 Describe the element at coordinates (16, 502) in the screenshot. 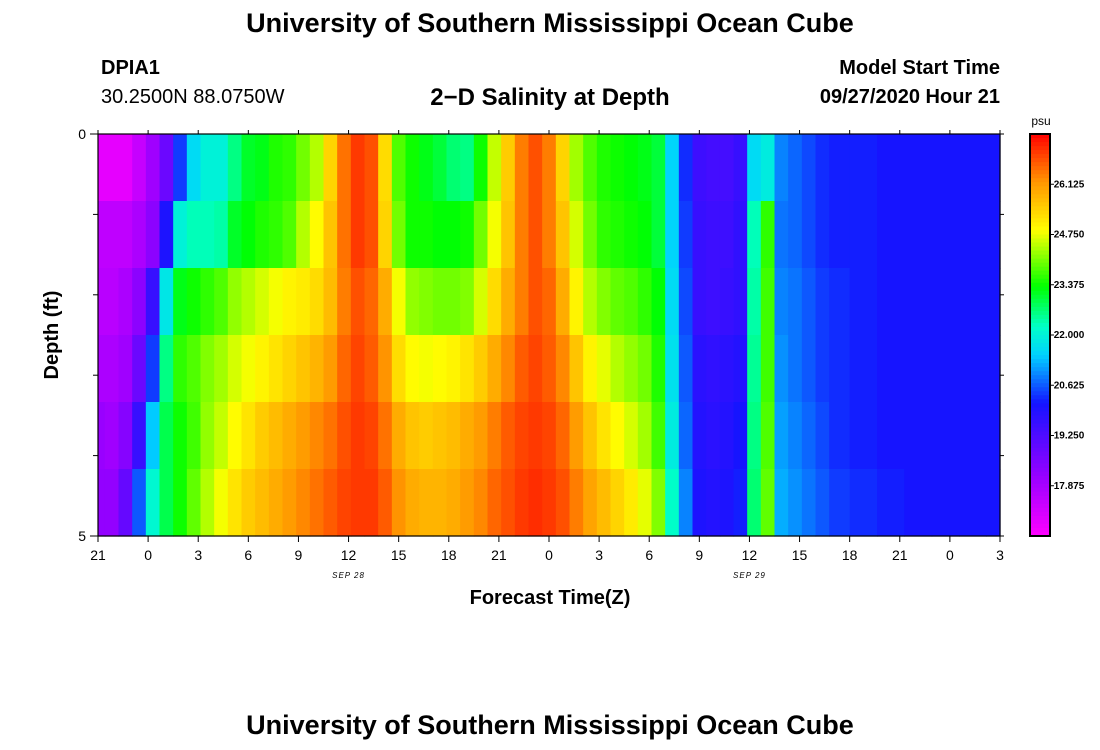

I see `missing-data-cell` at that location.